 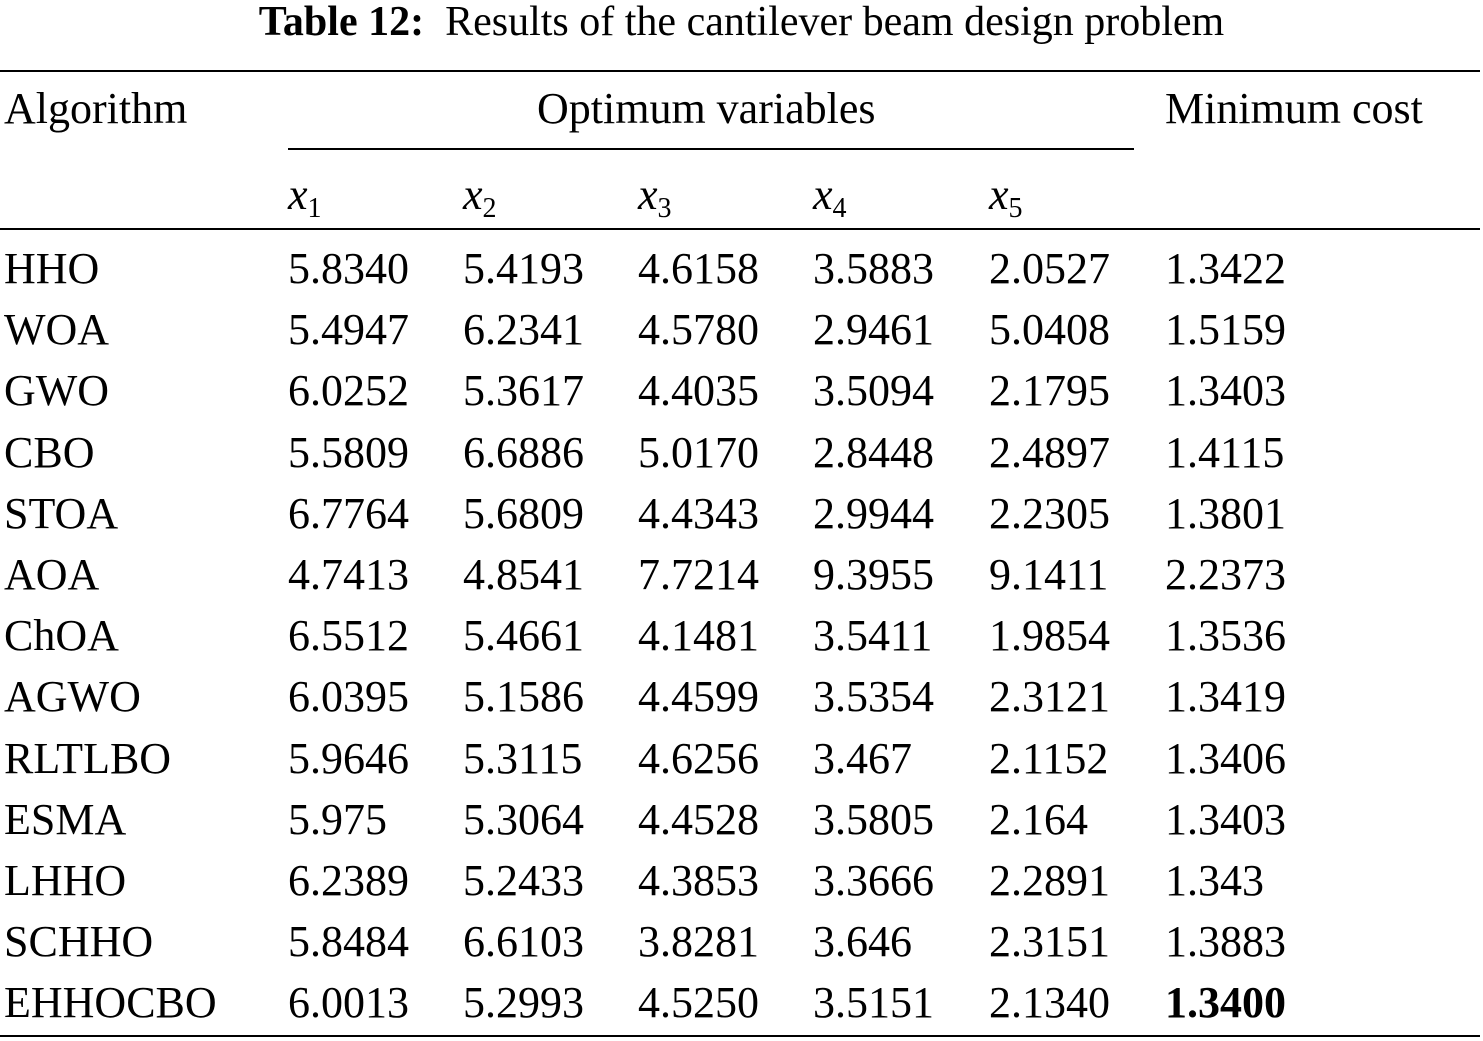 I want to click on cell-x5: 9.1411, so click(x=1049, y=574).